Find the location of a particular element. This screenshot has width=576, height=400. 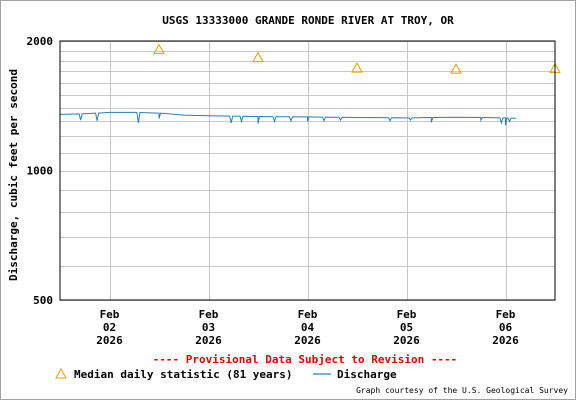

y-tick-labels: 500 1000 2000 is located at coordinates (40, 171).